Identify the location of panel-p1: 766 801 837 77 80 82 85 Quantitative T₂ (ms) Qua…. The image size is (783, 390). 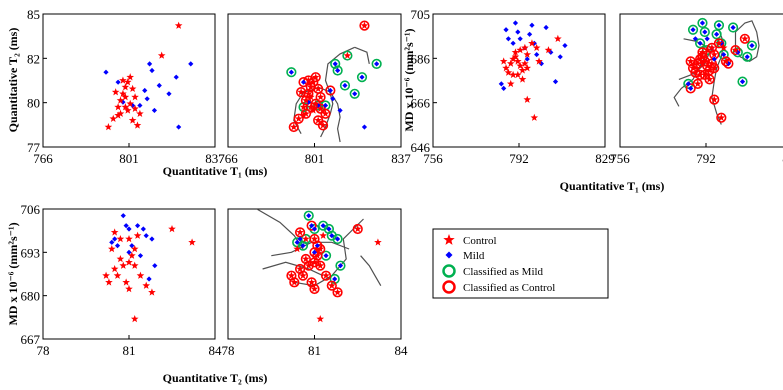
(136, 92).